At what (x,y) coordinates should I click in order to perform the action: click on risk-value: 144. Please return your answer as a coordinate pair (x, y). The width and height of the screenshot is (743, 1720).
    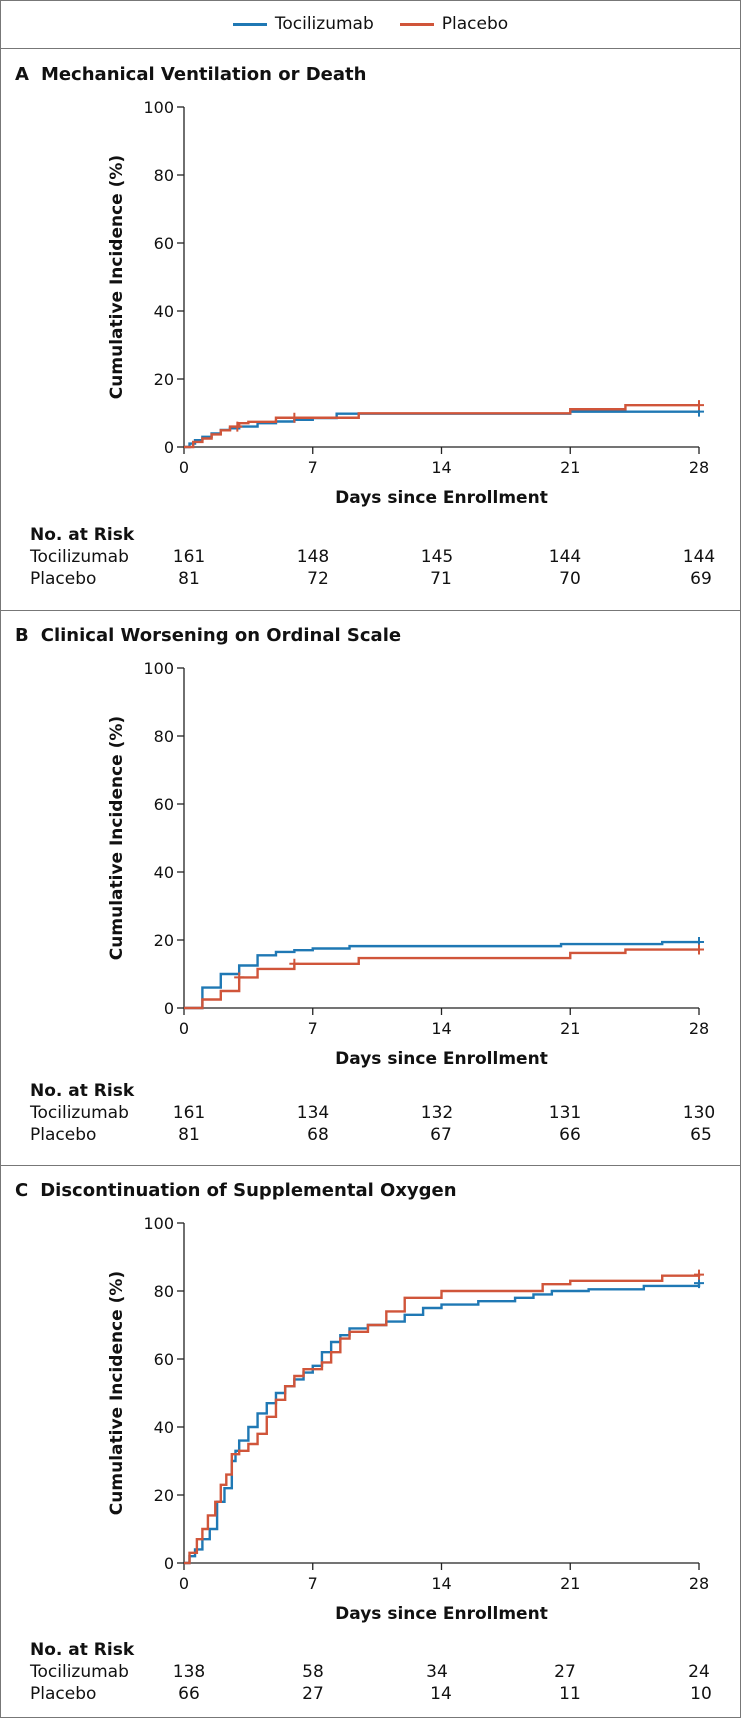
    Looking at the image, I should click on (699, 557).